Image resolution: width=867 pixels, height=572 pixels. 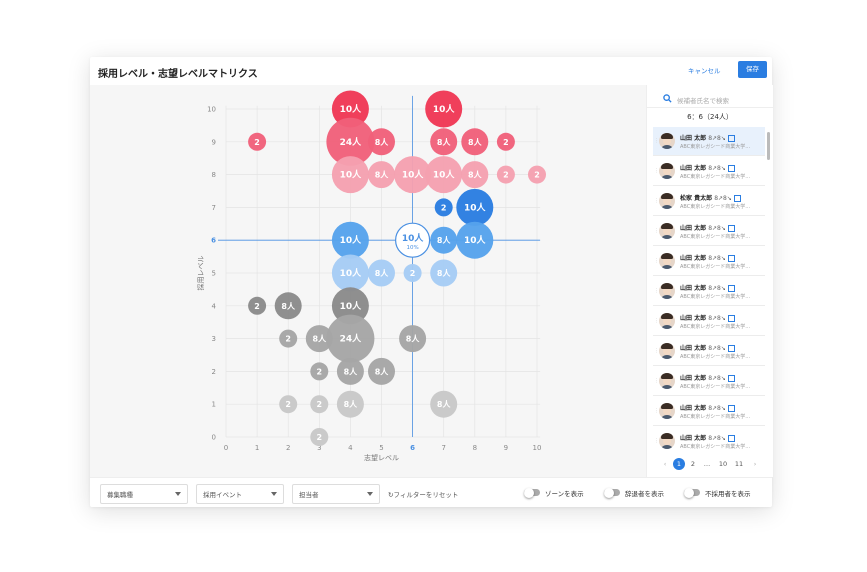 I want to click on assignee-select: 担当者, so click(x=336, y=494).